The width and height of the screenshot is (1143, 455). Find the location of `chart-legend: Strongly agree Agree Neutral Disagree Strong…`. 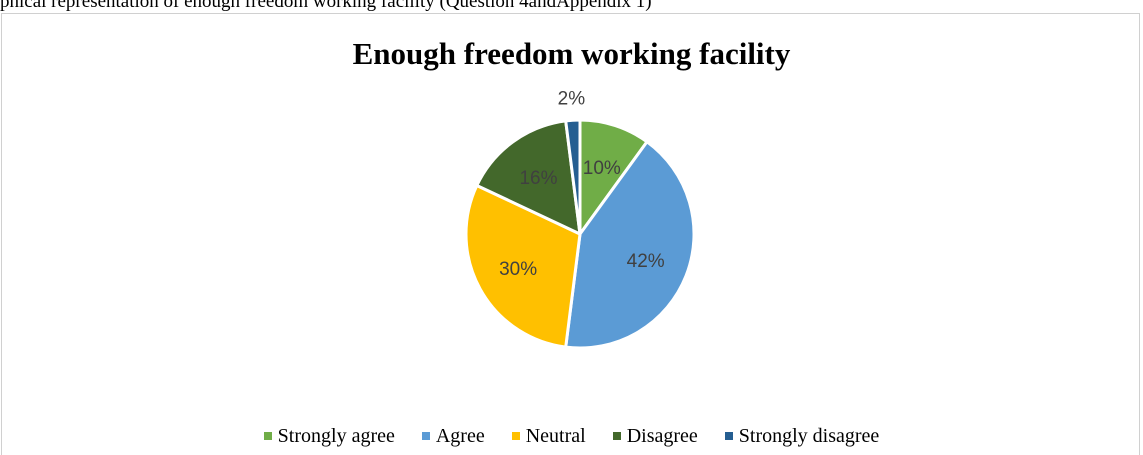

chart-legend: Strongly agree Agree Neutral Disagree Strong… is located at coordinates (571, 436).